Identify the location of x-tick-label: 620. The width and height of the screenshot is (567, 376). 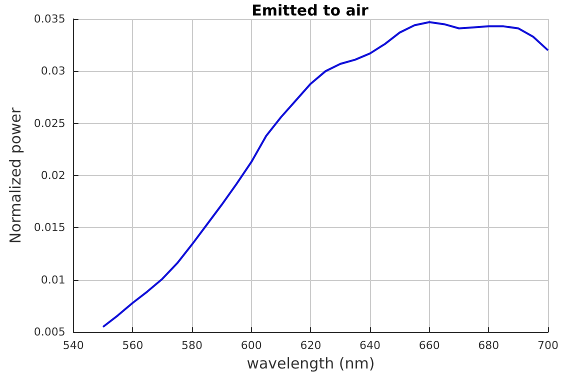
(311, 345).